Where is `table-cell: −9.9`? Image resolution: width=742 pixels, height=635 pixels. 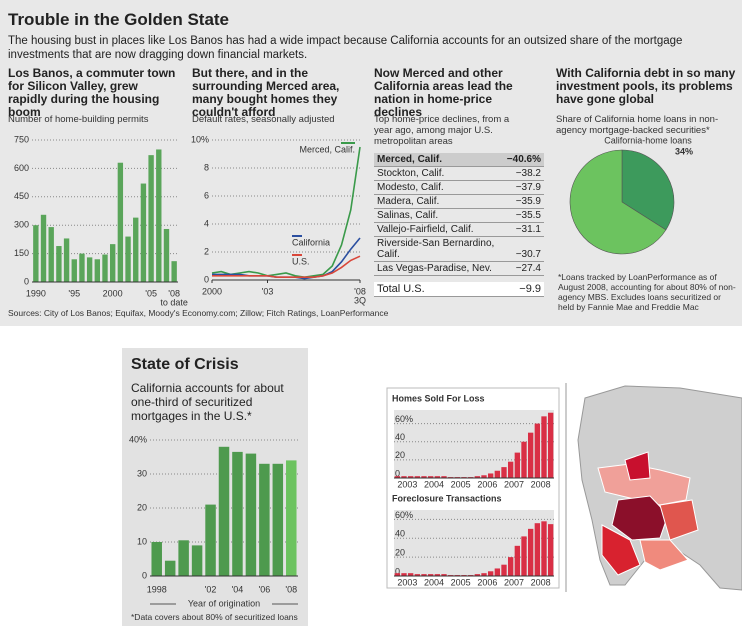
table-cell: −9.9 is located at coordinates (523, 289).